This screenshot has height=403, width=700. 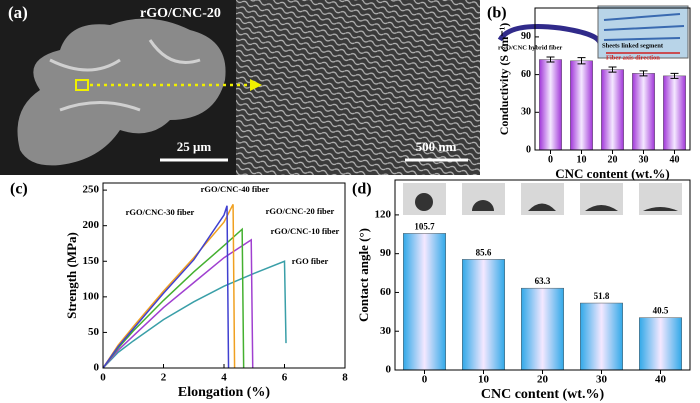 I want to click on image-title: rGO/CNC-20, so click(x=180, y=13).